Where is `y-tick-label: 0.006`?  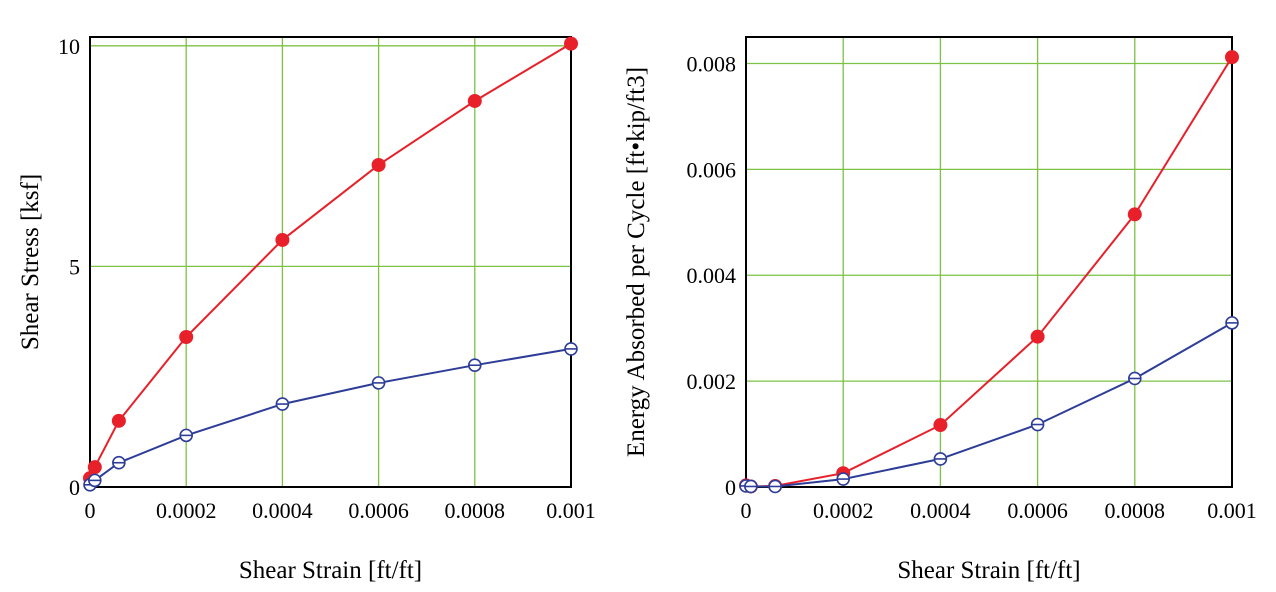
y-tick-label: 0.006 is located at coordinates (712, 169).